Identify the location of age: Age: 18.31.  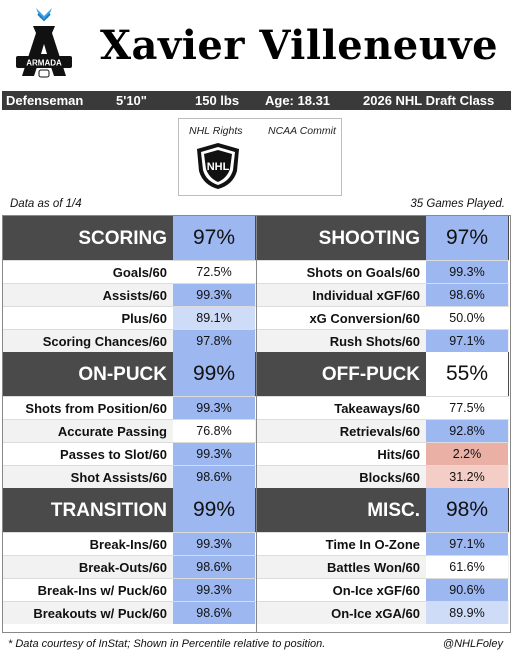
(298, 100).